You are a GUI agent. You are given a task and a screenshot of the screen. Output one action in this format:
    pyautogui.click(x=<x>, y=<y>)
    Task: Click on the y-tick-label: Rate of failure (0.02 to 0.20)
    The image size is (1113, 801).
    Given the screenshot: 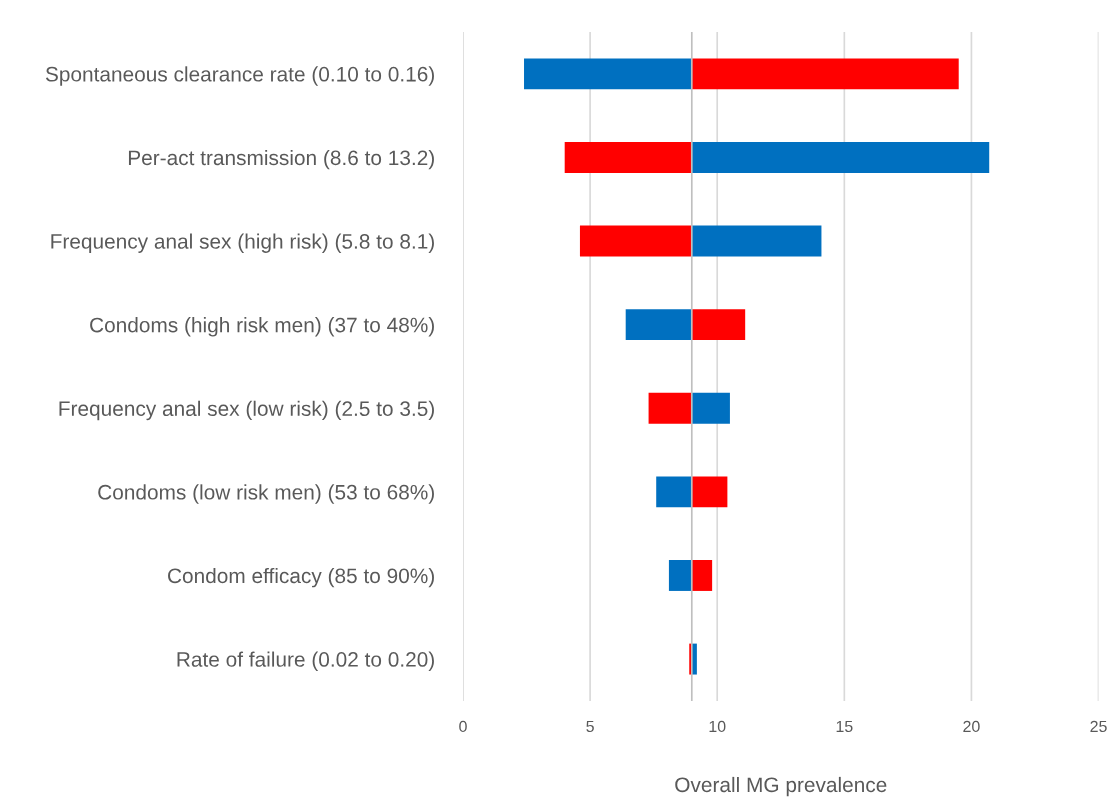 What is the action you would take?
    pyautogui.click(x=305, y=661)
    